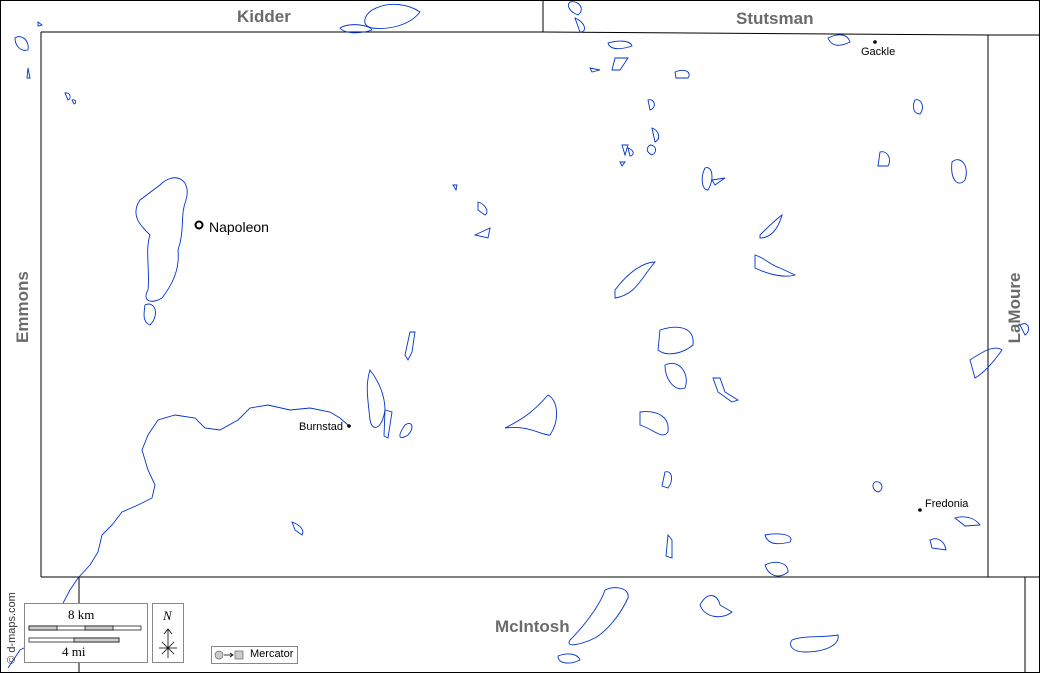  What do you see at coordinates (167, 615) in the screenshot?
I see `north-label: N` at bounding box center [167, 615].